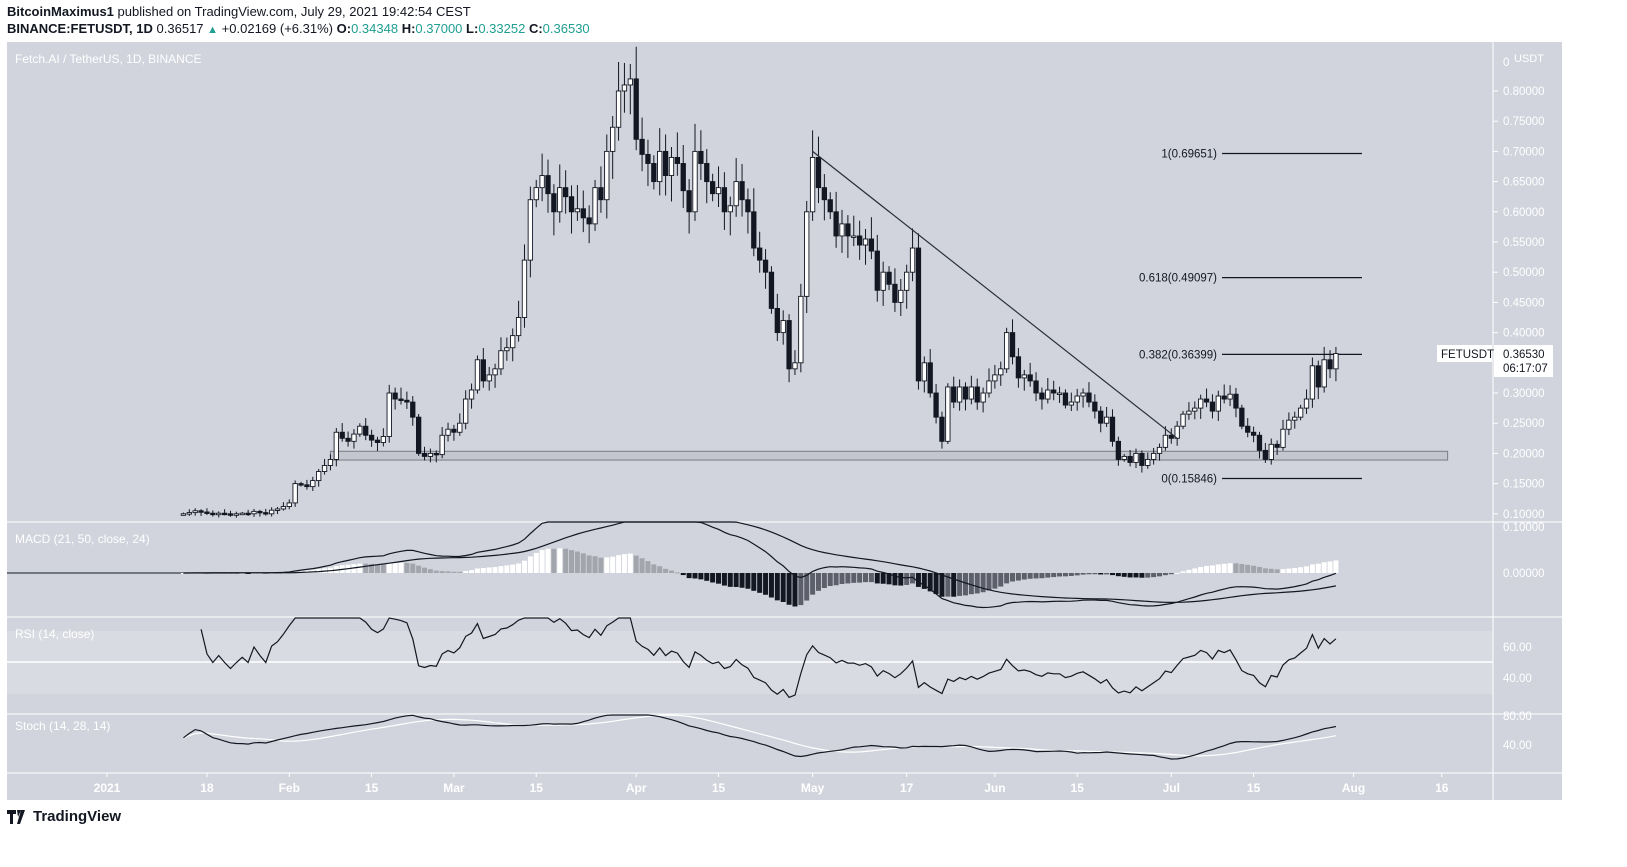 This screenshot has height=867, width=1627. I want to click on author: BitcoinMaximus1, so click(60, 11).